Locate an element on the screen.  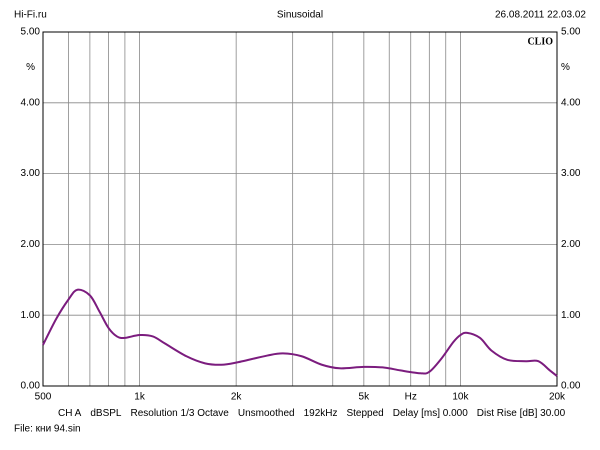
y2-tick-label: 1.00 is located at coordinates (571, 315).